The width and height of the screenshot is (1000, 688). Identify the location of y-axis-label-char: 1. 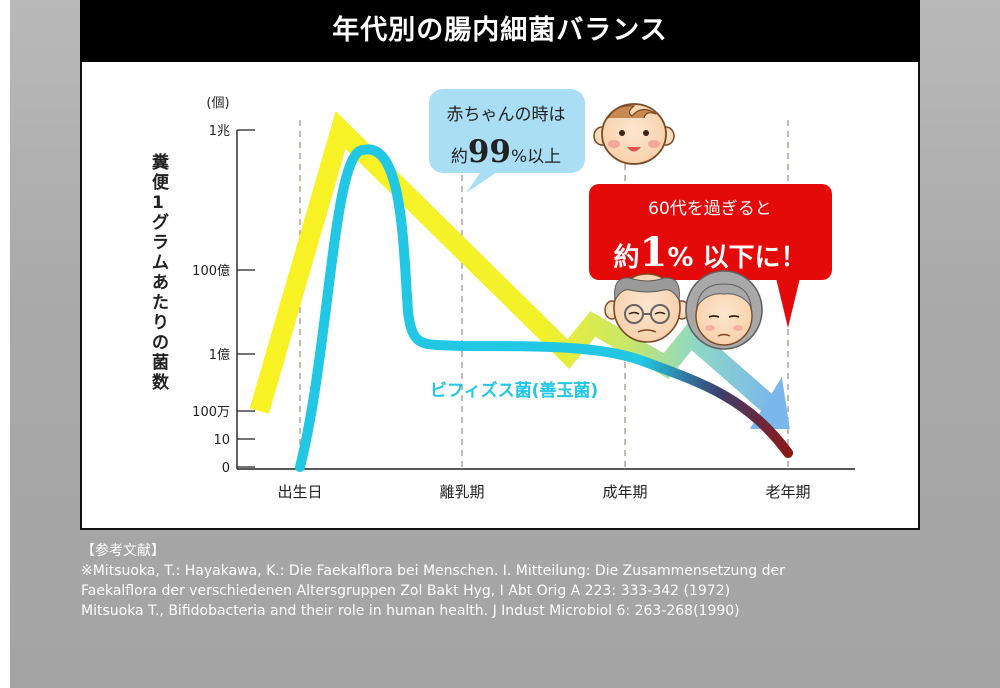
(158, 203).